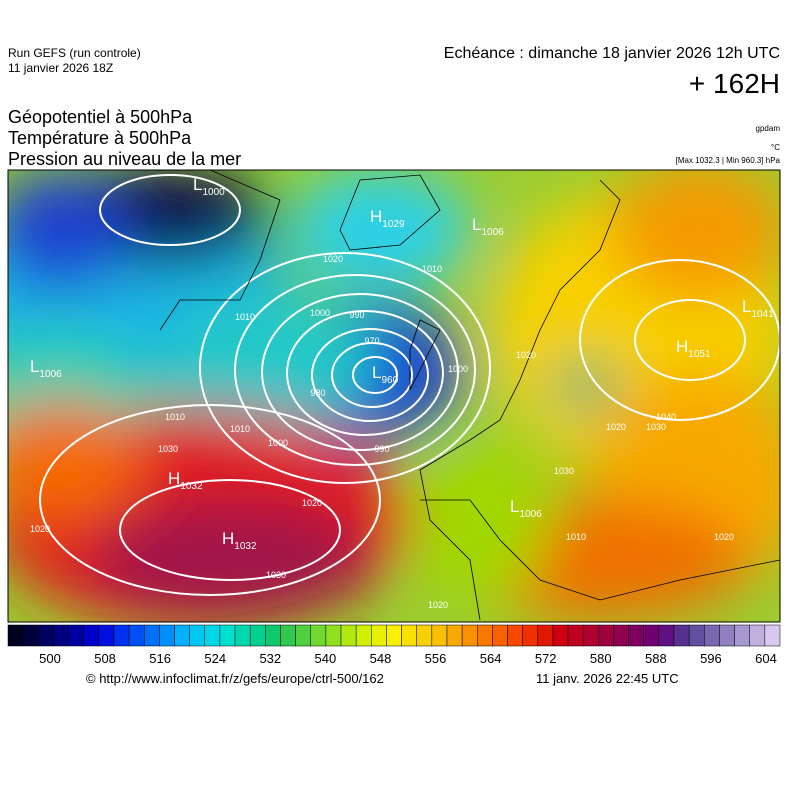 The height and width of the screenshot is (789, 788). What do you see at coordinates (100, 138) in the screenshot?
I see `title: Température à 500hPa` at bounding box center [100, 138].